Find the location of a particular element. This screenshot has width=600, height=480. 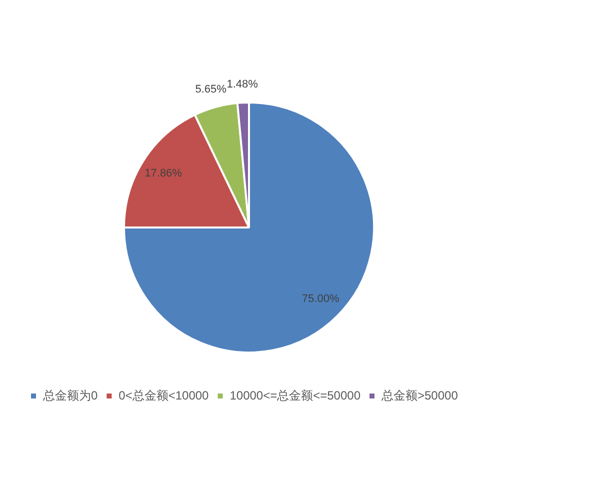

legend-label: 总金额为0 is located at coordinates (70, 395).